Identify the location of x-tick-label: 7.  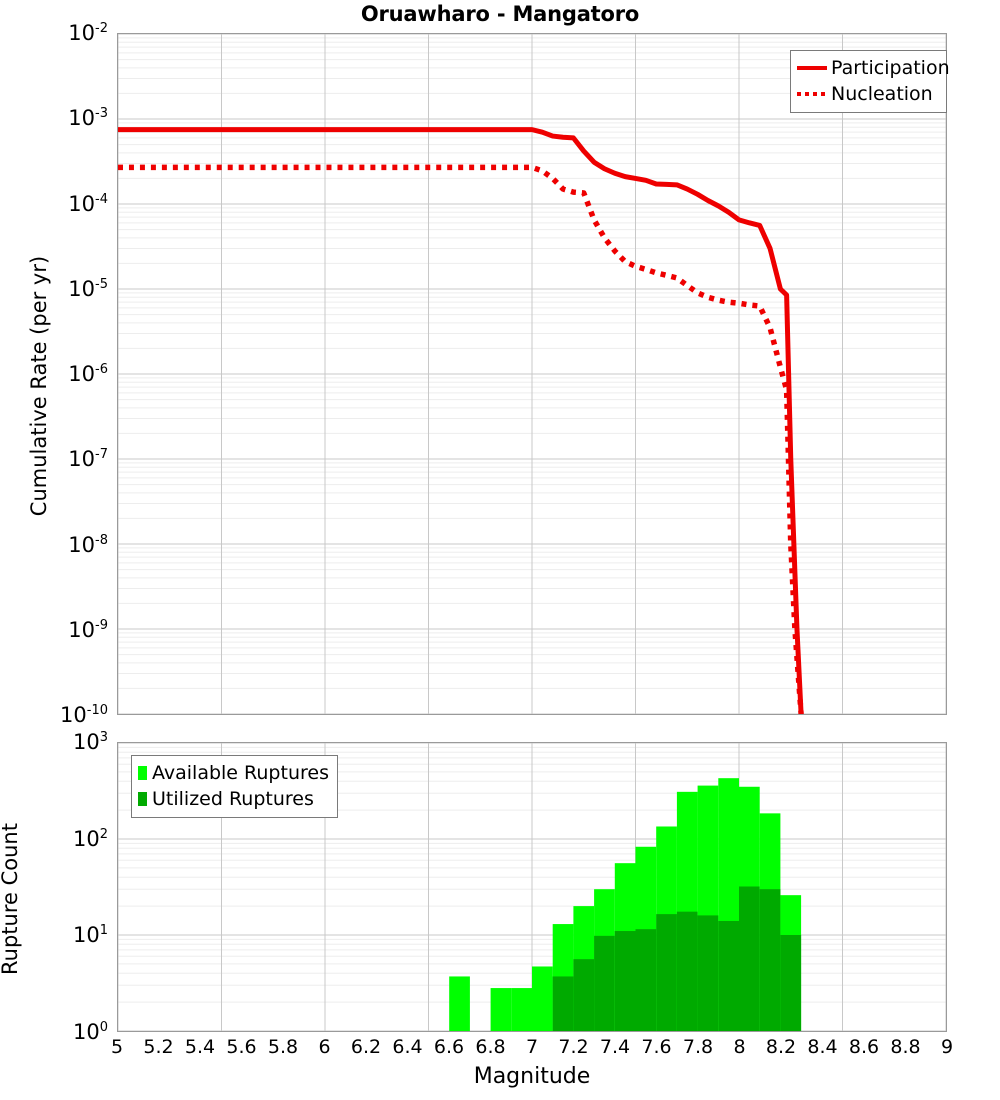
(532, 1047).